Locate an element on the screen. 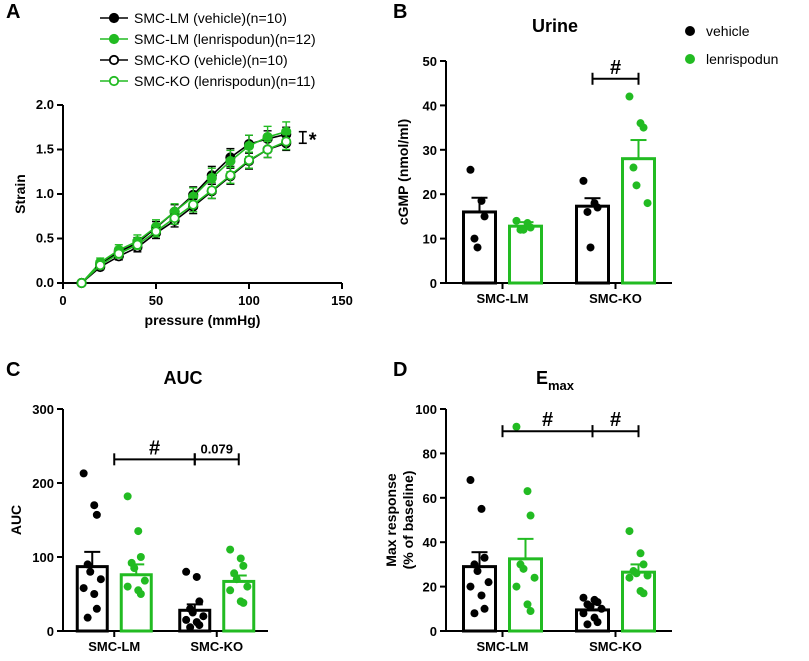  y-axis-label: AUC is located at coordinates (16, 520).